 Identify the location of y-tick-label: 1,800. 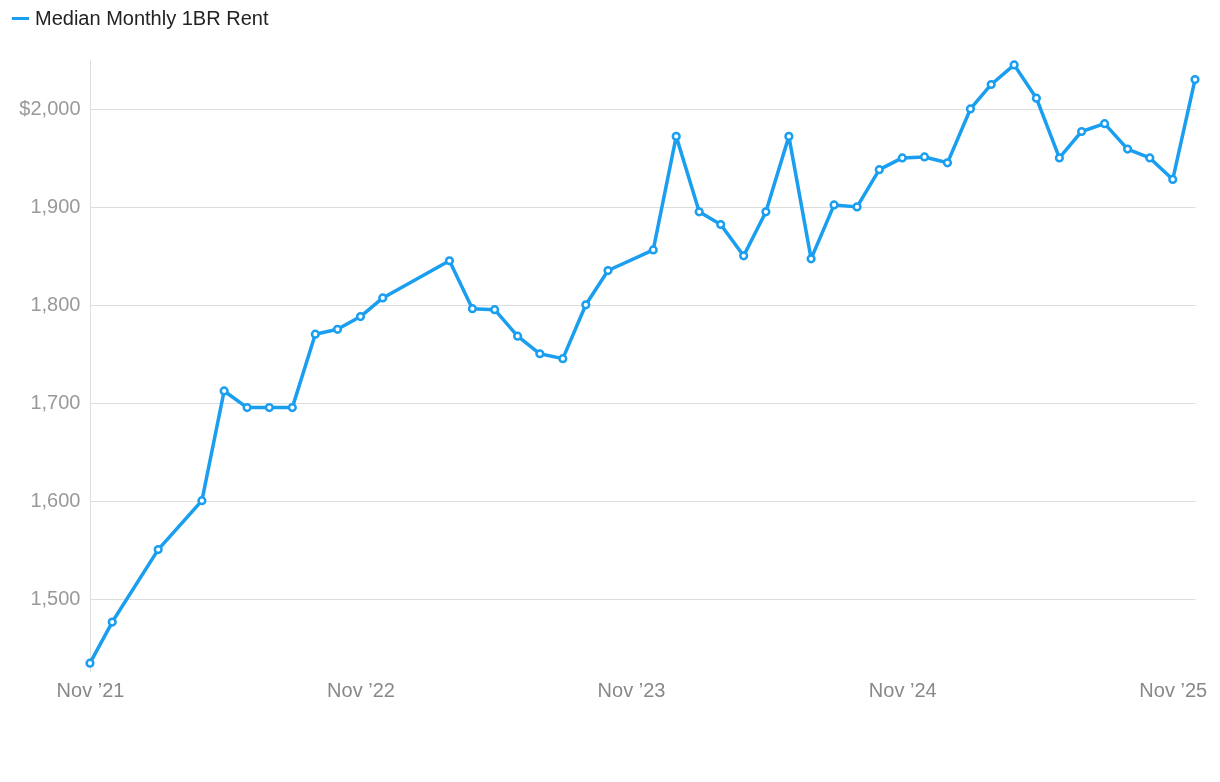
(55, 304).